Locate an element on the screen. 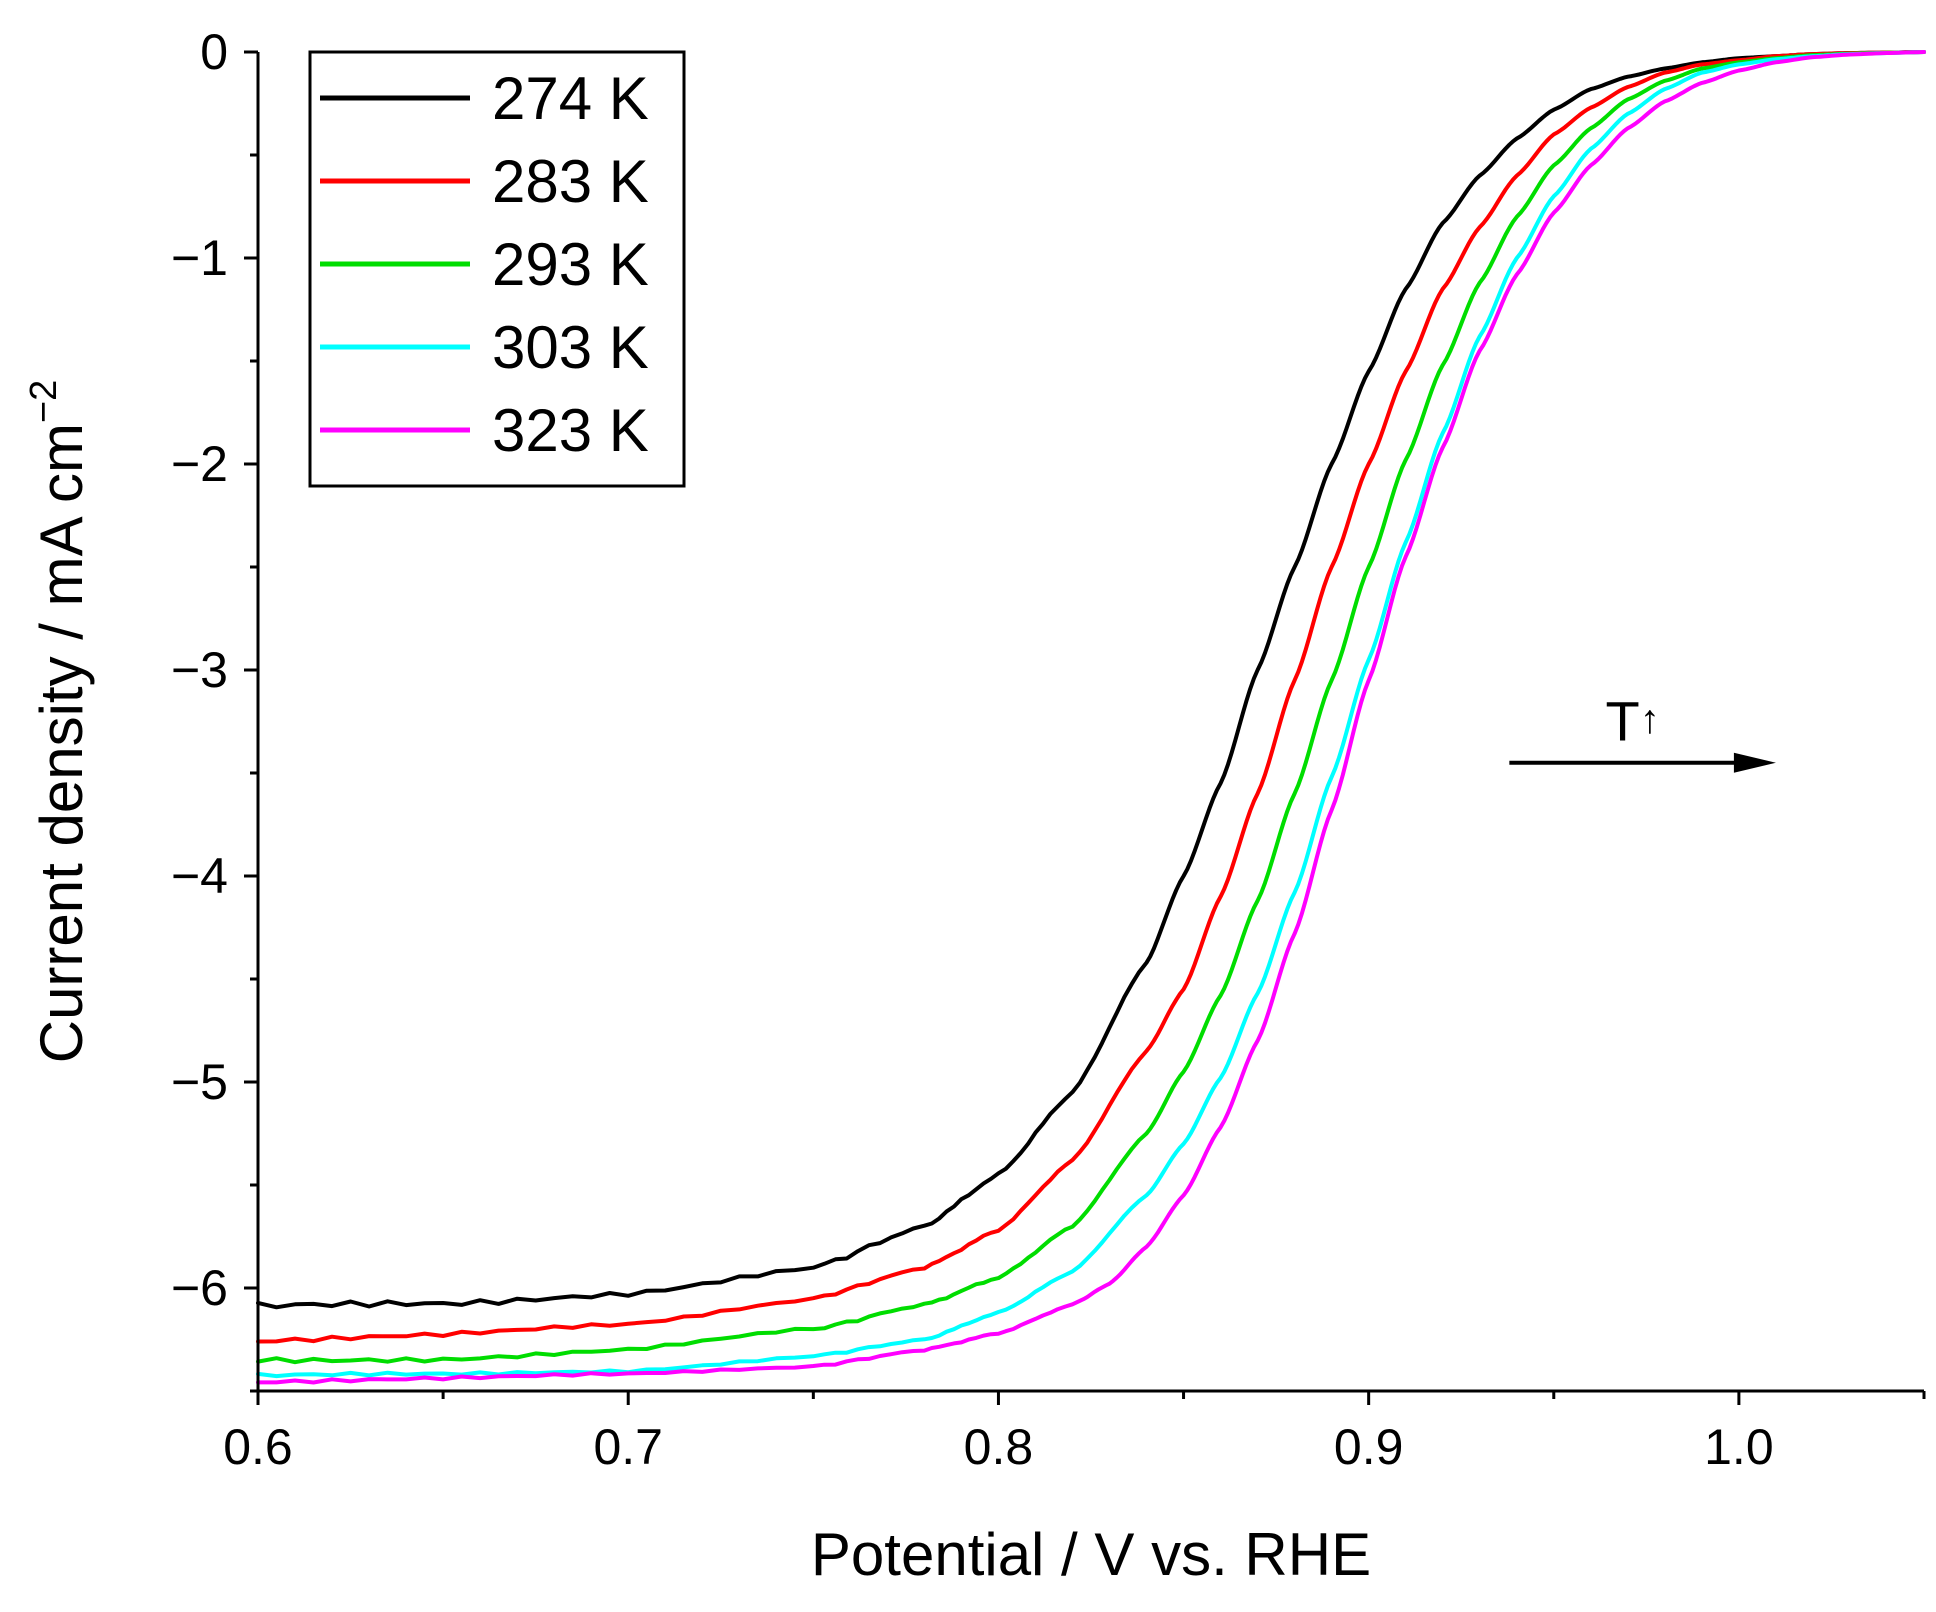 The width and height of the screenshot is (1936, 1612). x-axis-title: Potential / V vs. RHE is located at coordinates (1091, 1554).